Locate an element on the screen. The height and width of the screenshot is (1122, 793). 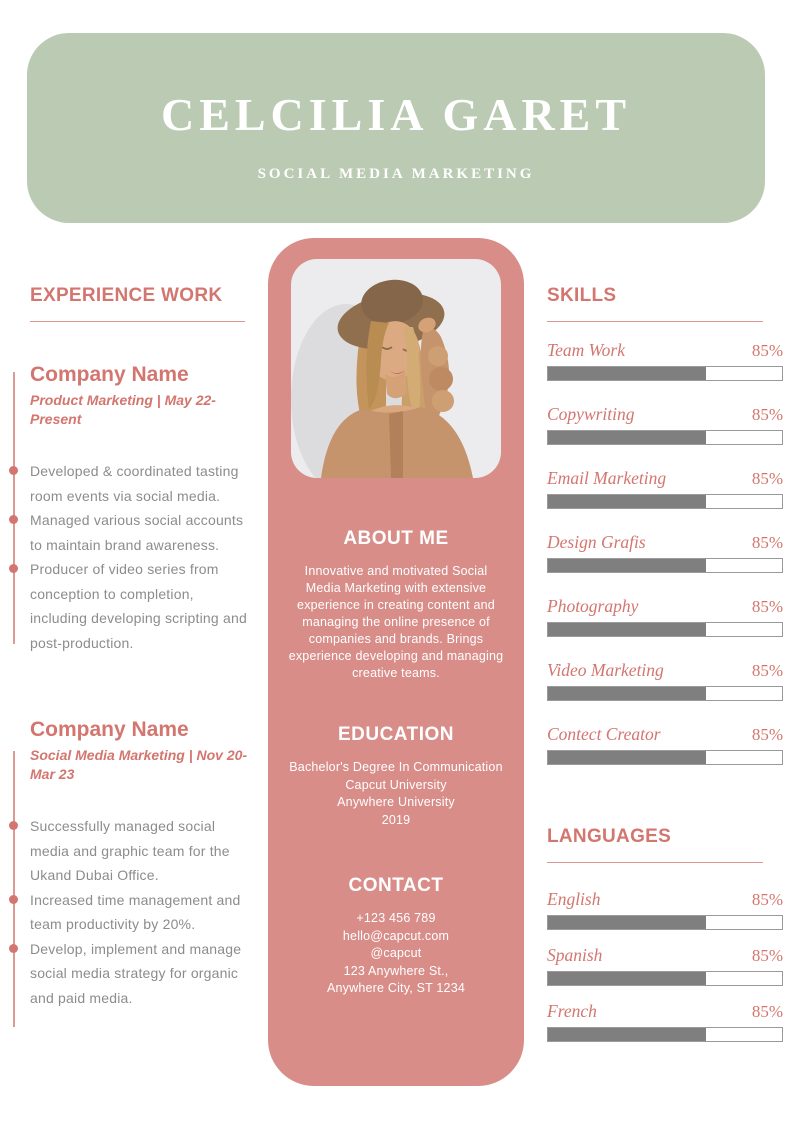
skill-label: Copywriting is located at coordinates (591, 414).